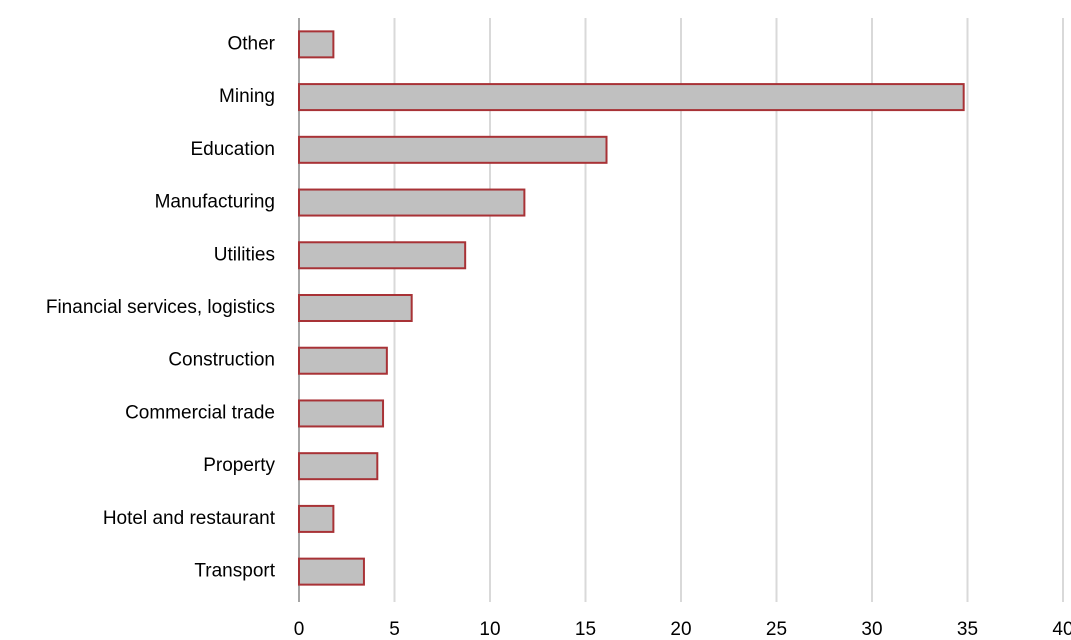  I want to click on x-tick-label: 0, so click(299, 629).